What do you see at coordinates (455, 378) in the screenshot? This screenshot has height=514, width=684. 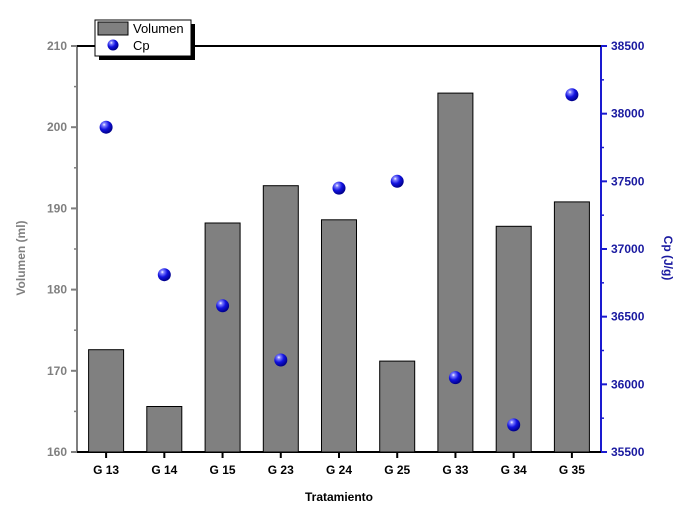 I see `point-cp-g33` at bounding box center [455, 378].